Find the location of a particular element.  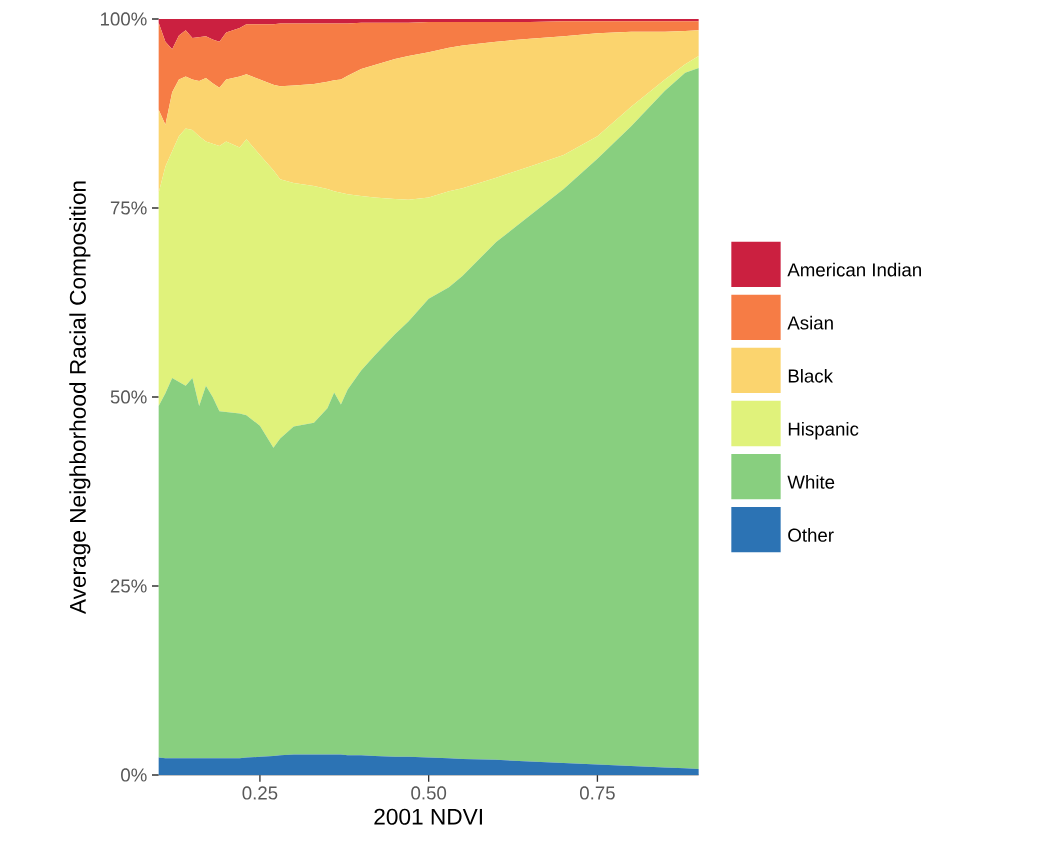

text: Hispanic is located at coordinates (823, 430).